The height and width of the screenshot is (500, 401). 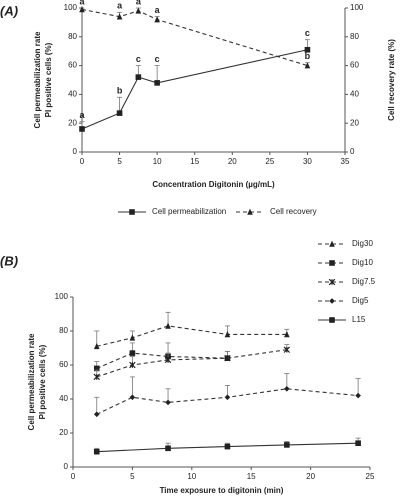 What do you see at coordinates (354, 65) in the screenshot?
I see `y2-tick-label: 60` at bounding box center [354, 65].